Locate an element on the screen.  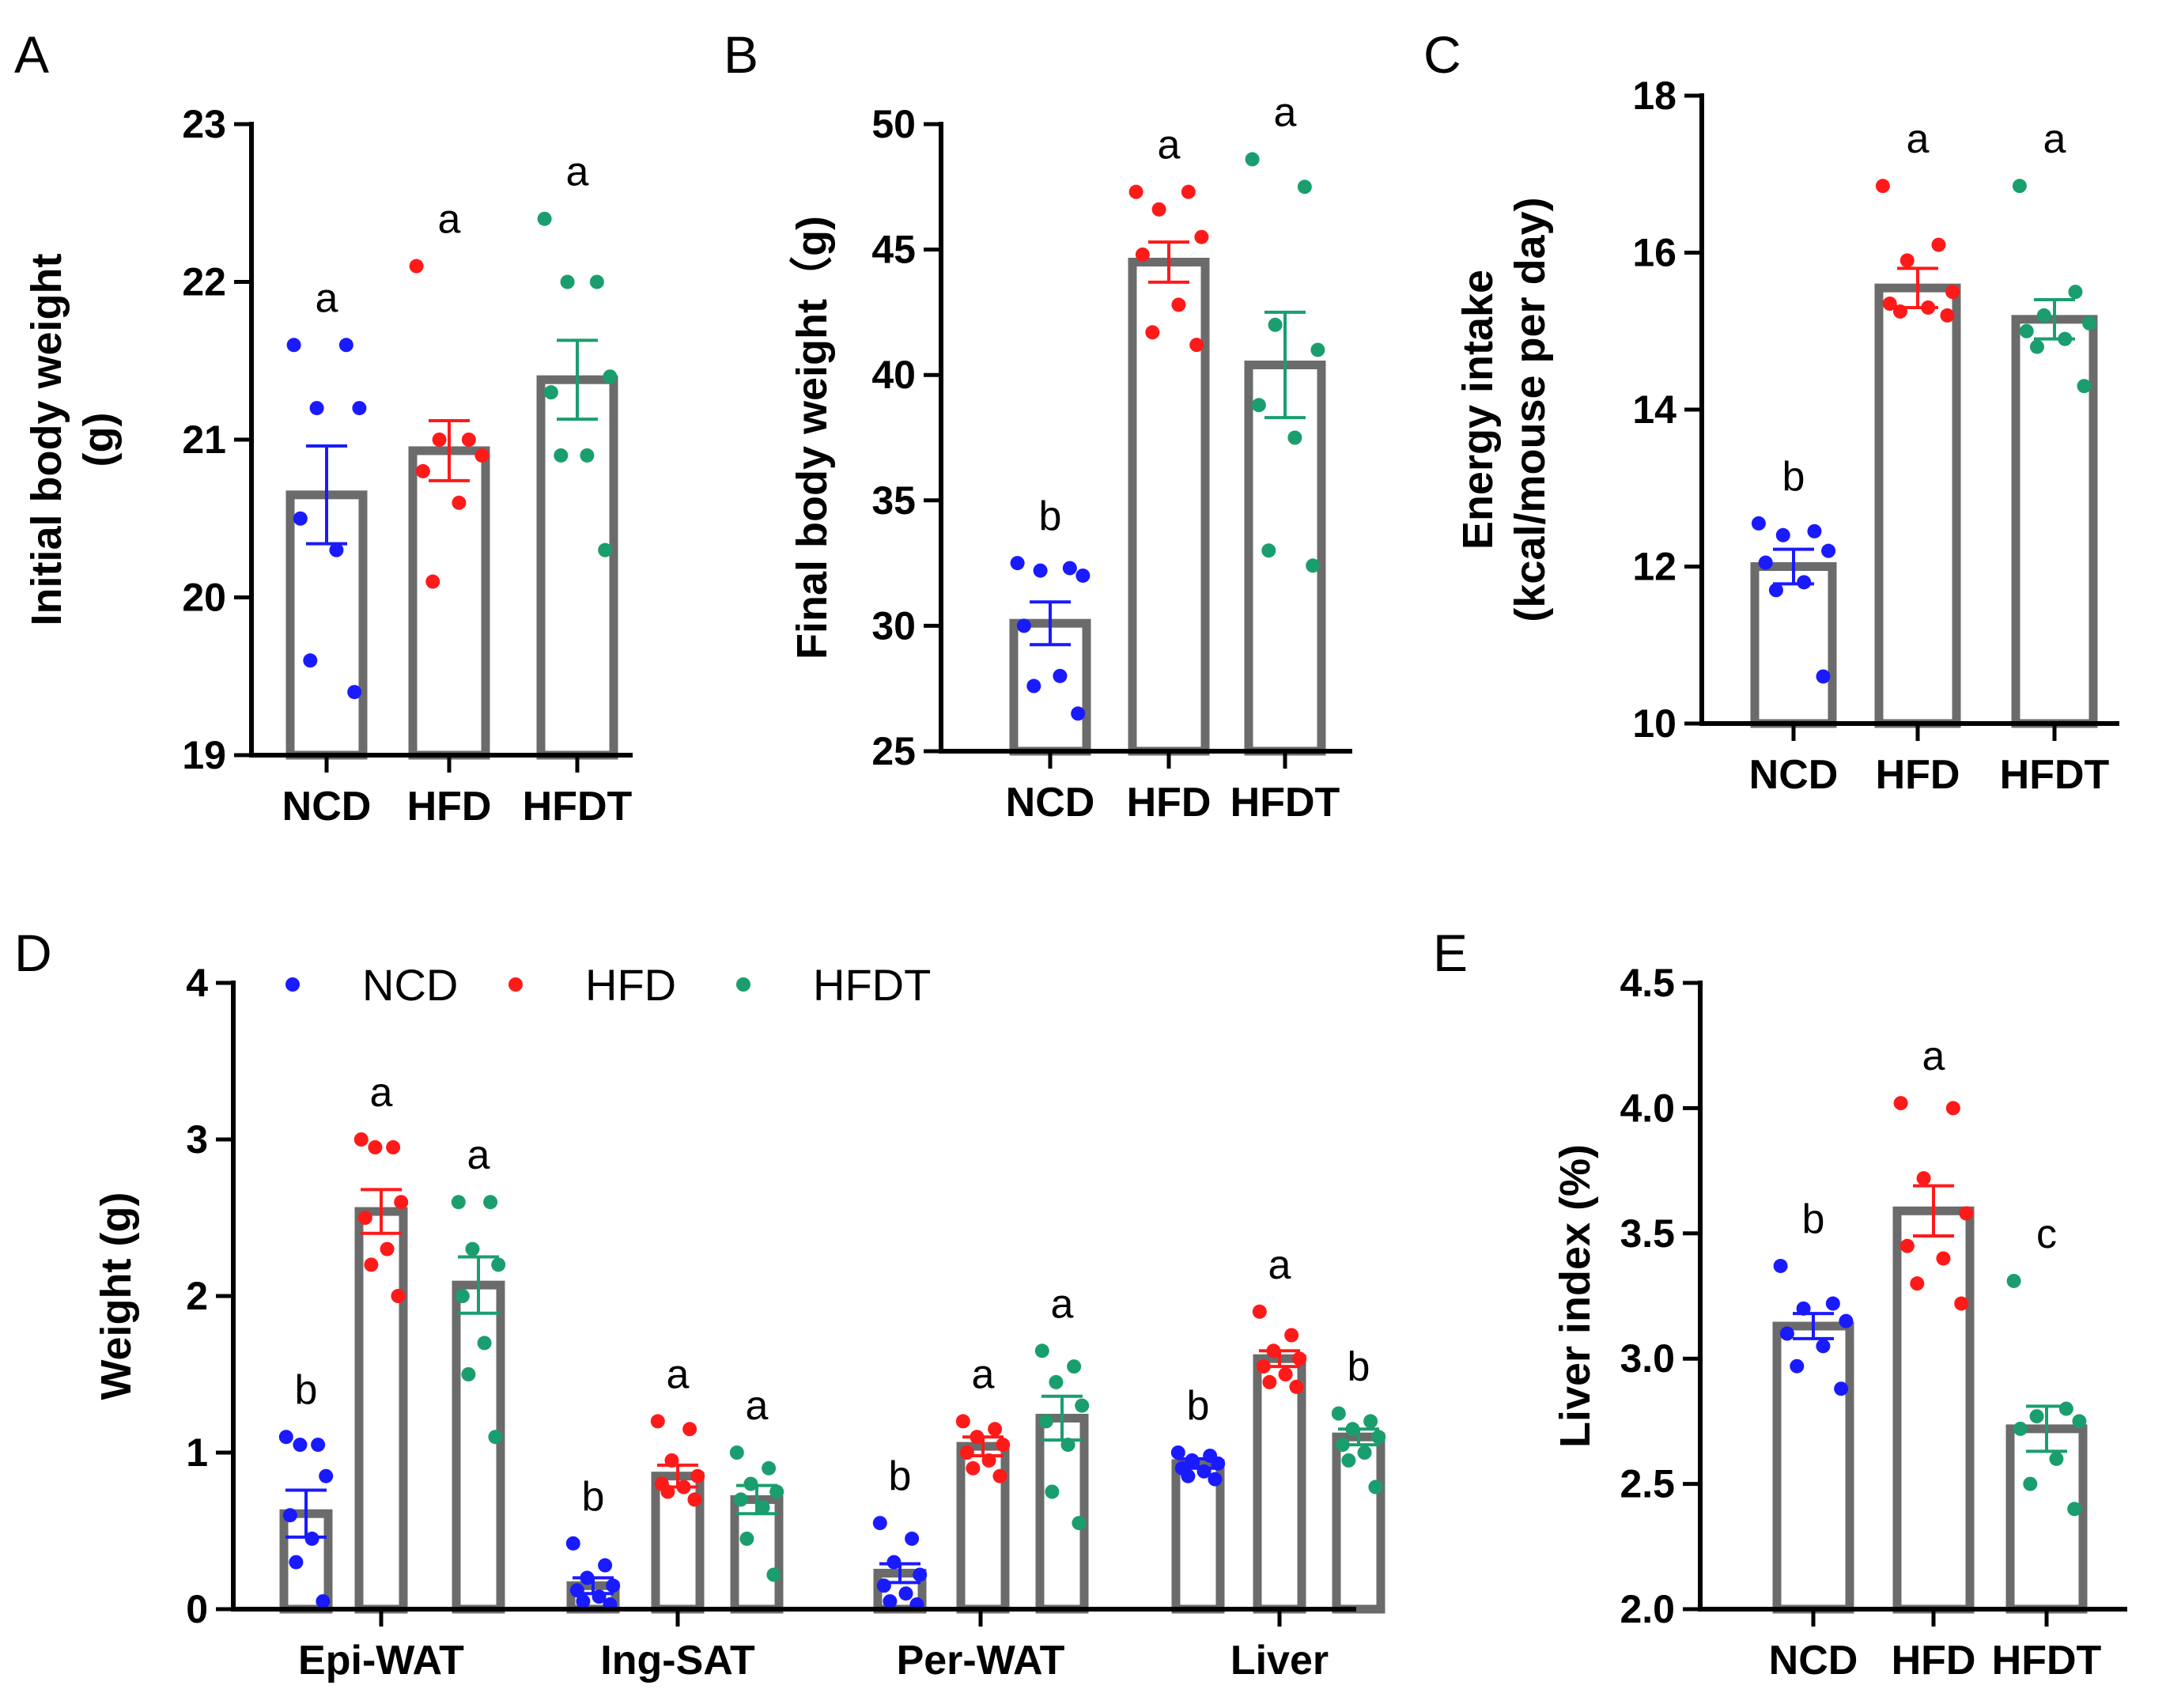
y-tick-label: 4 is located at coordinates (197, 983).